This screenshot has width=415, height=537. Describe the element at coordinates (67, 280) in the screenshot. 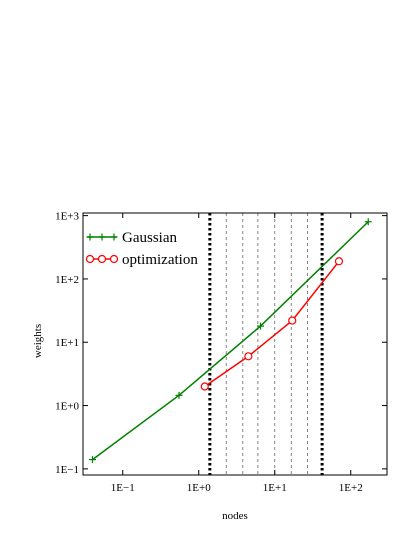

I see `y-tick-label: 1E+2` at that location.